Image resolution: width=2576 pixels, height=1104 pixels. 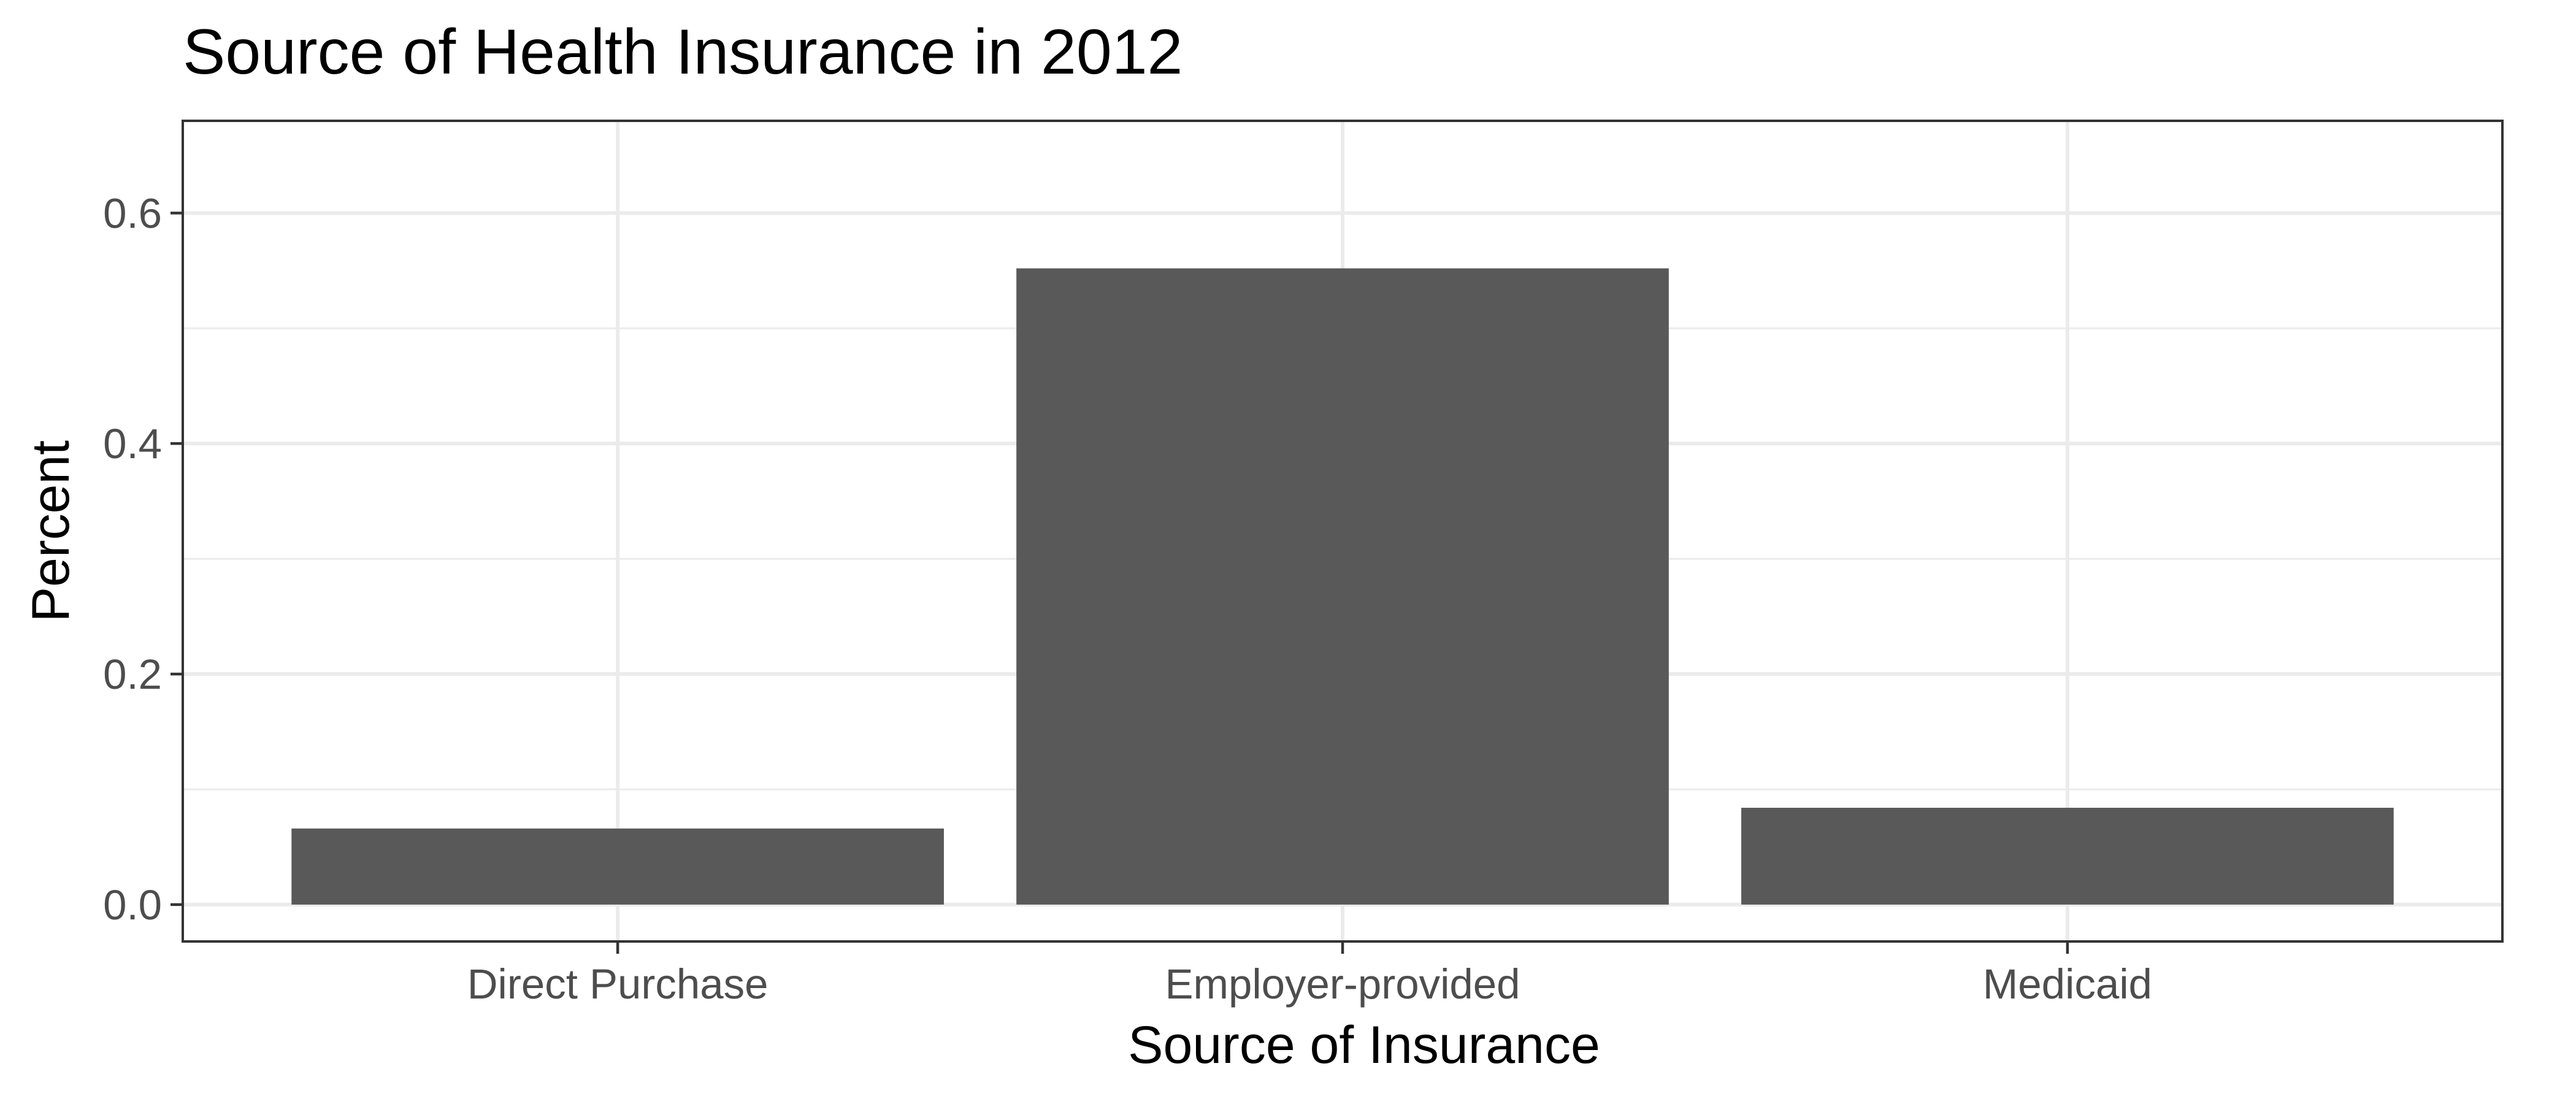 I want to click on x-axis: Direct Purchase Employer-provided Medicaid, so click(x=1309, y=974).